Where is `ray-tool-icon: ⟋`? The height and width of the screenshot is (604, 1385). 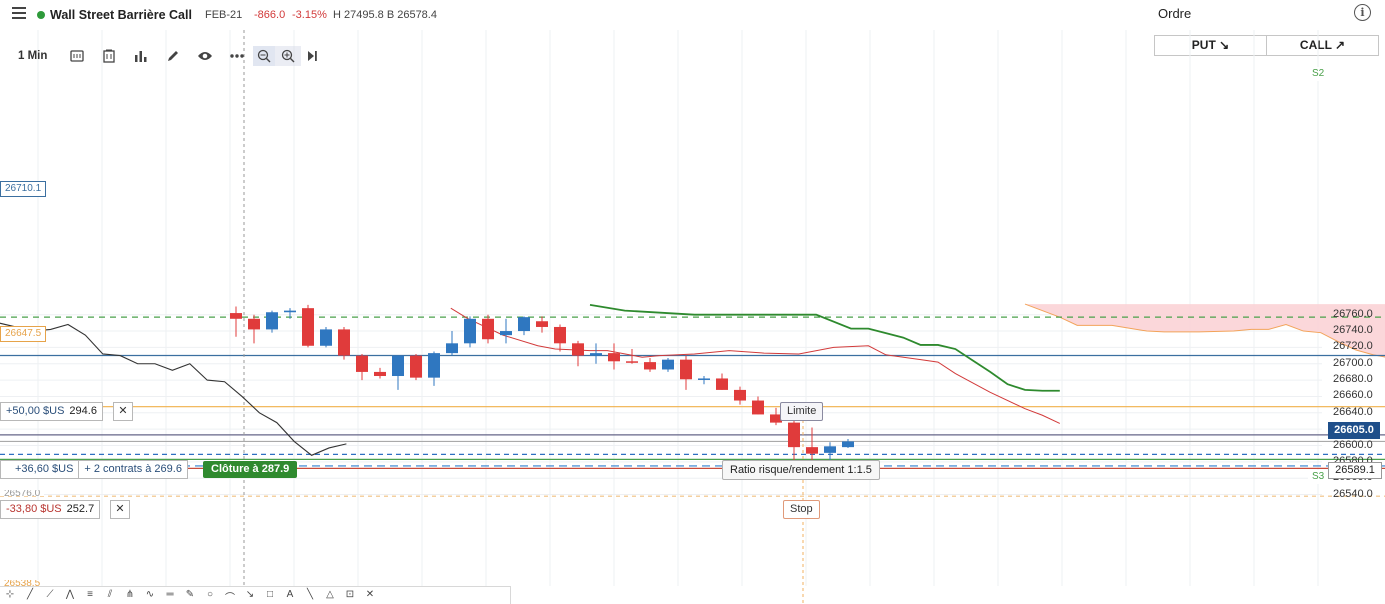 ray-tool-icon: ⟋ is located at coordinates (50, 594).